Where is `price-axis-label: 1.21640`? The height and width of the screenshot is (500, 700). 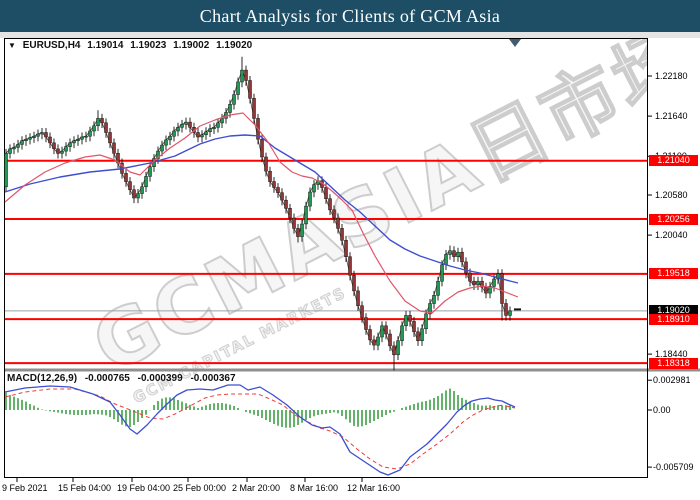 price-axis-label: 1.21640 is located at coordinates (671, 116).